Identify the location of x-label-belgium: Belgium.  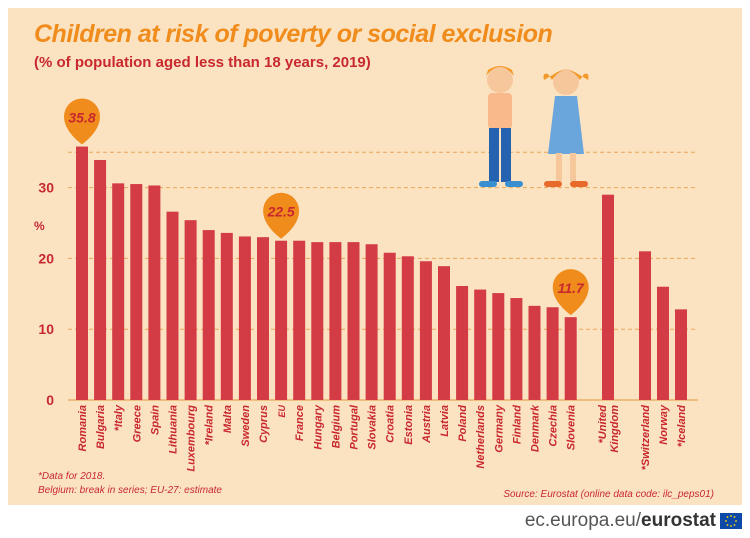
(336, 427).